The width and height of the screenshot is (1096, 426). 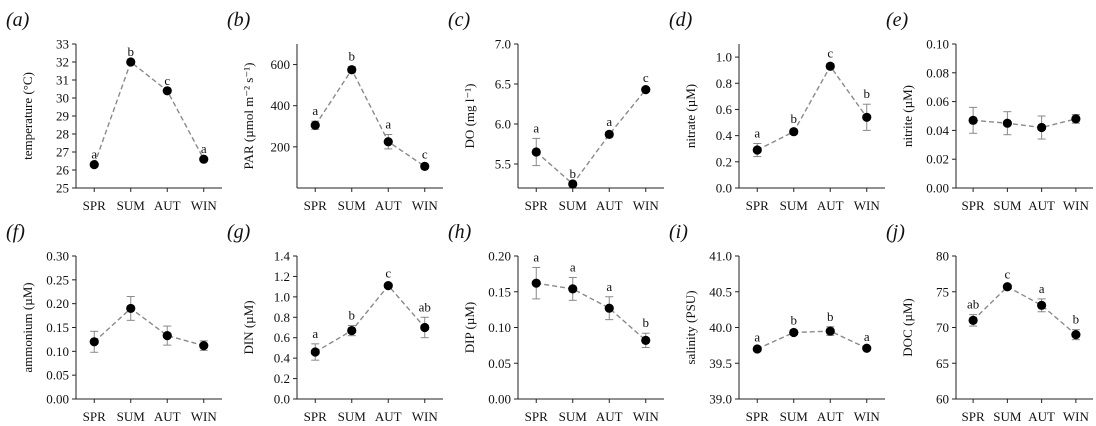 I want to click on panel-label: (c), so click(x=459, y=20).